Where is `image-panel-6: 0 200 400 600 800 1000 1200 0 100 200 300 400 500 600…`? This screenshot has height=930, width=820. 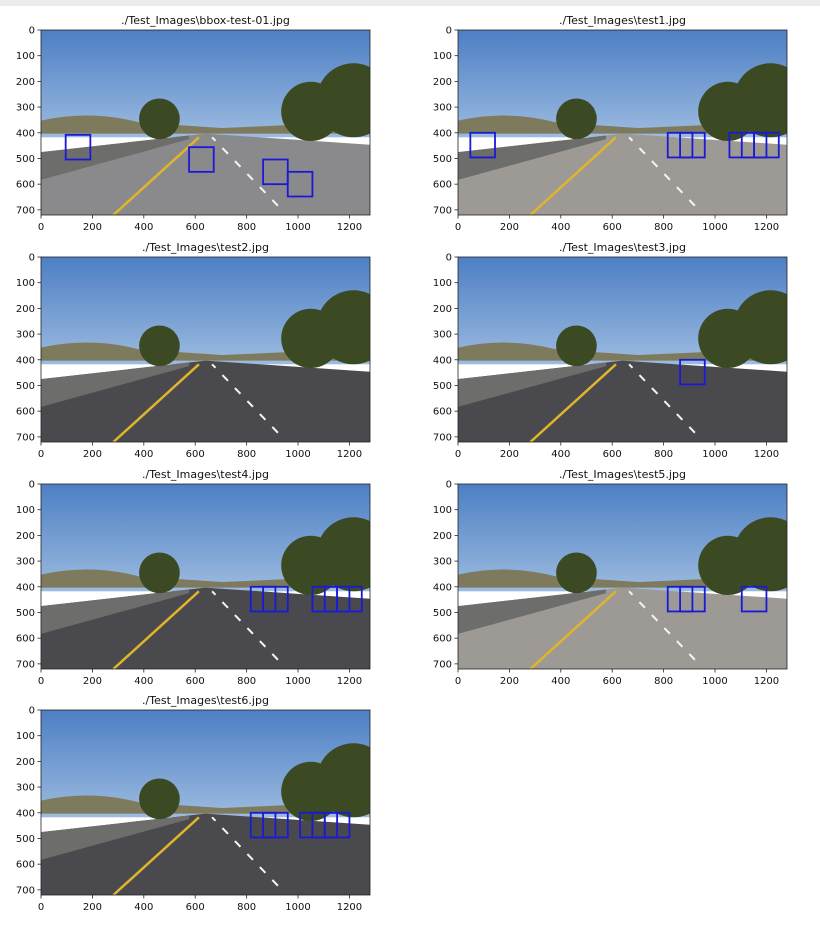 image-panel-6: 0 200 400 600 800 1000 1200 0 100 200 300 400 500 600… is located at coordinates (610, 577).